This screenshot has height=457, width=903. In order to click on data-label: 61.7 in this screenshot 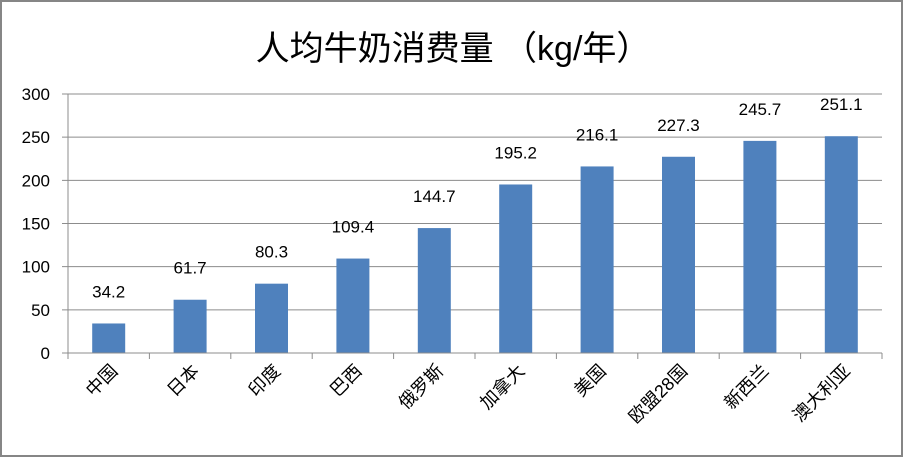, I will do `click(190, 268)`.